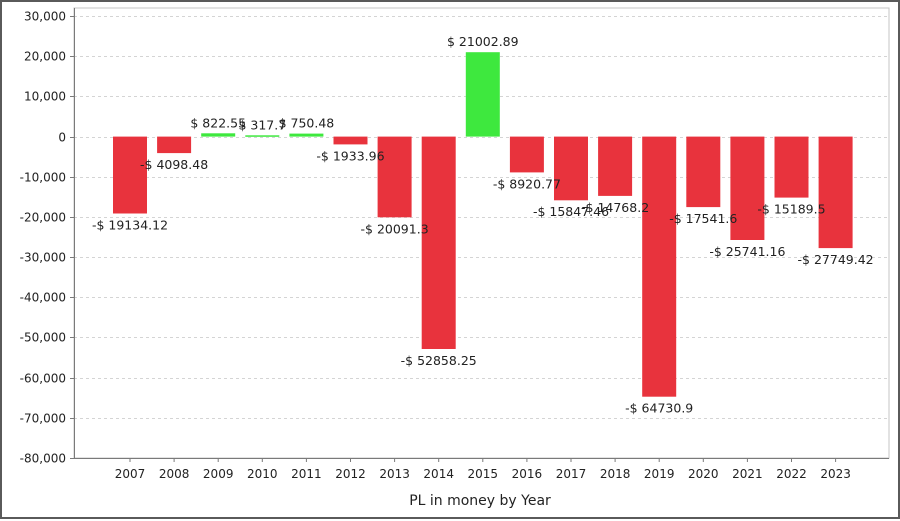  What do you see at coordinates (218, 122) in the screenshot?
I see `data-label: $ 822.55` at bounding box center [218, 122].